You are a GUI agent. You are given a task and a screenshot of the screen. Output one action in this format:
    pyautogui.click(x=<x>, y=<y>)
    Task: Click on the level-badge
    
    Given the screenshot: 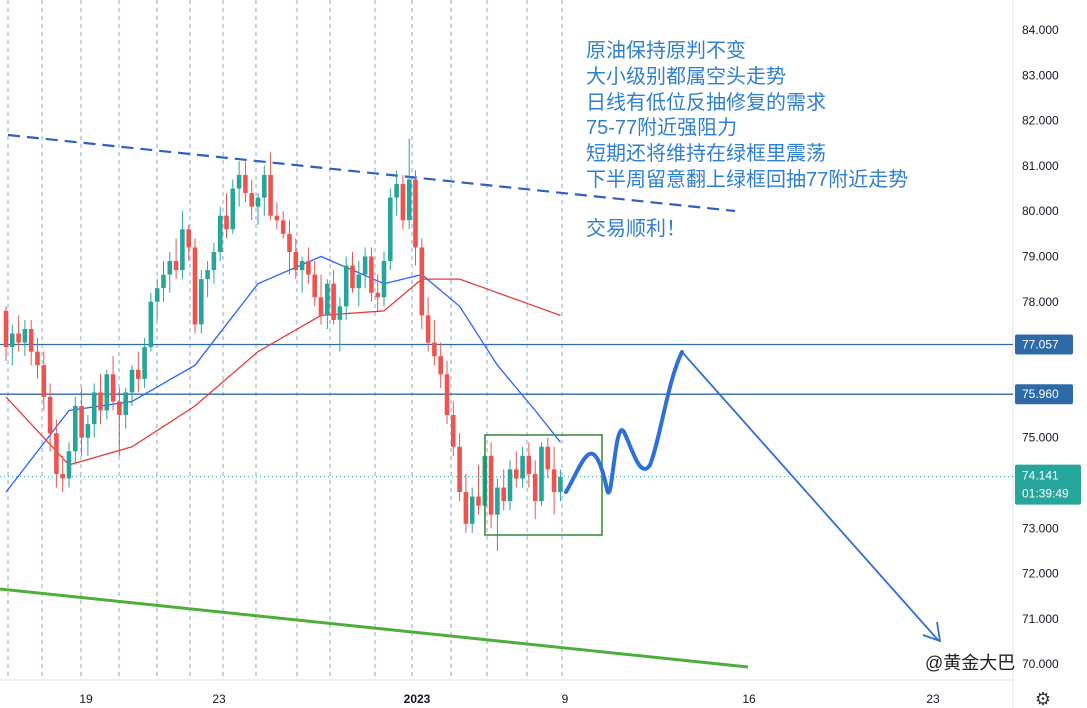 What is the action you would take?
    pyautogui.click(x=1044, y=394)
    